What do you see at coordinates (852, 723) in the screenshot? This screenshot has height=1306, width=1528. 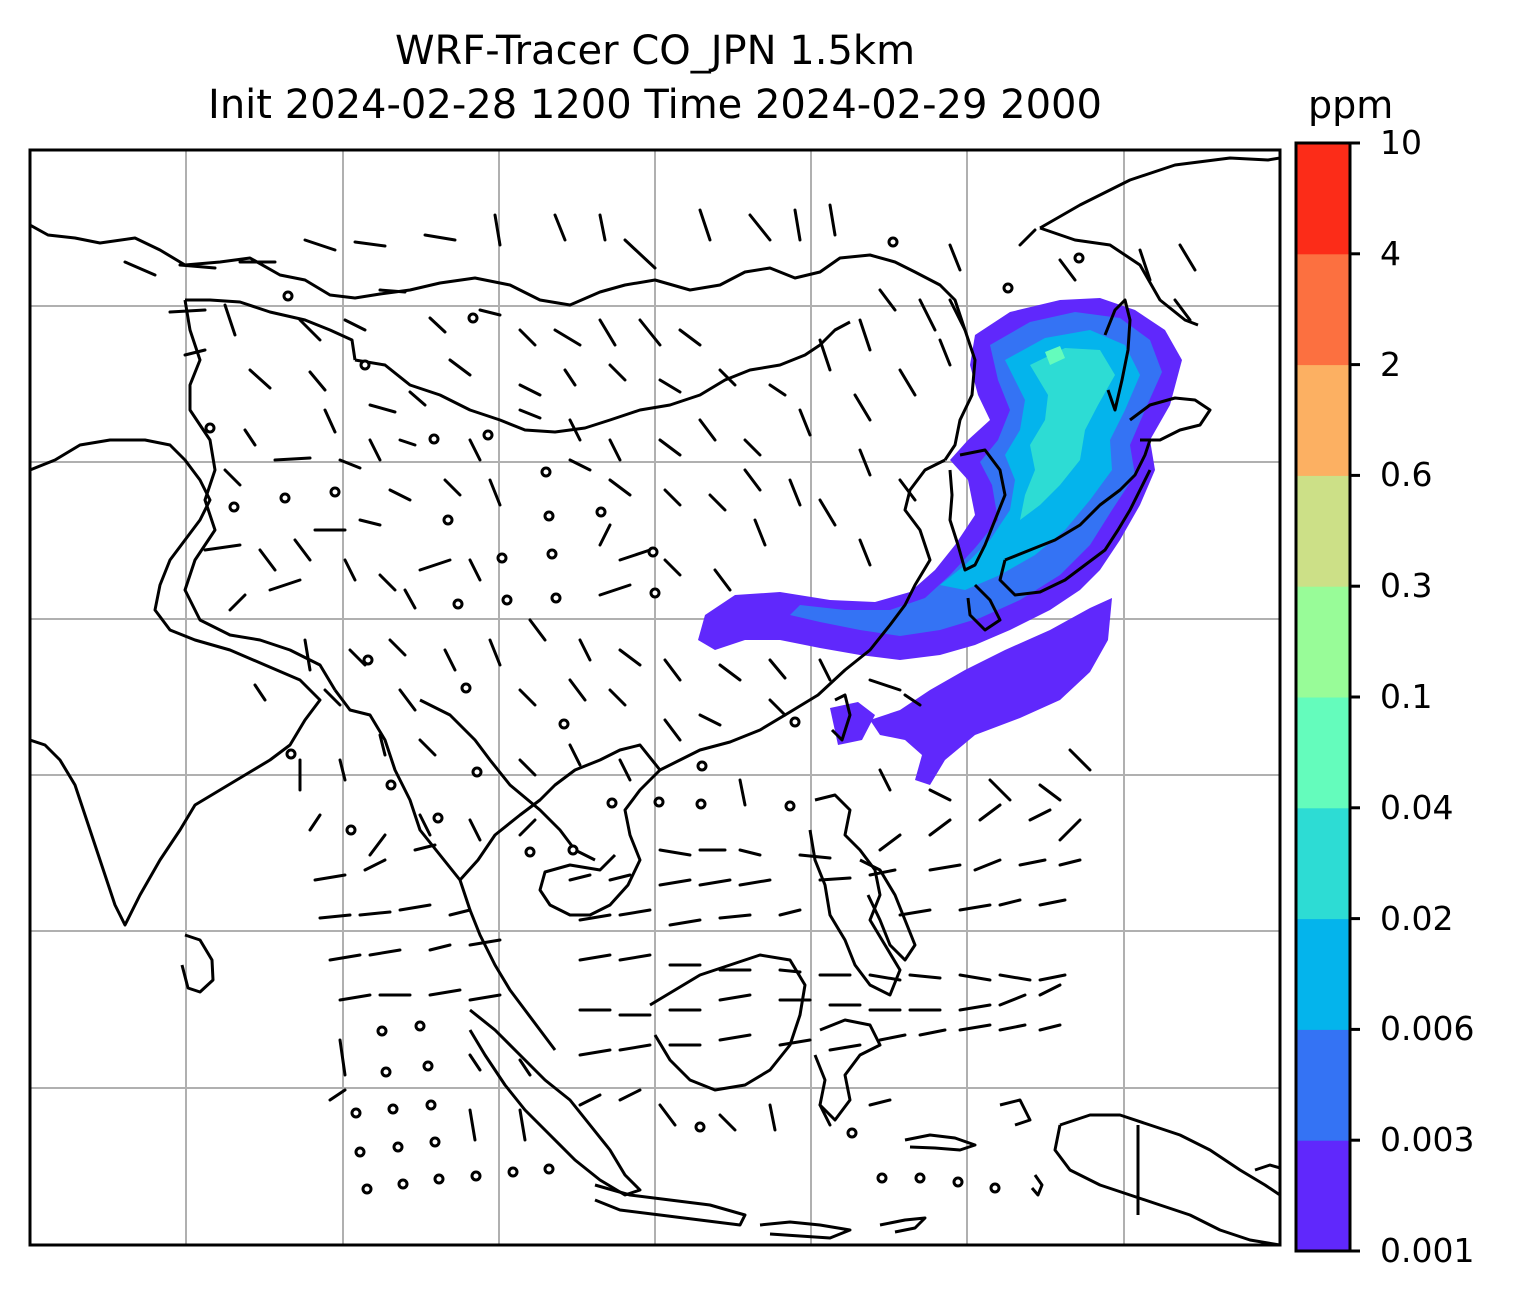 I see `plume-patch` at bounding box center [852, 723].